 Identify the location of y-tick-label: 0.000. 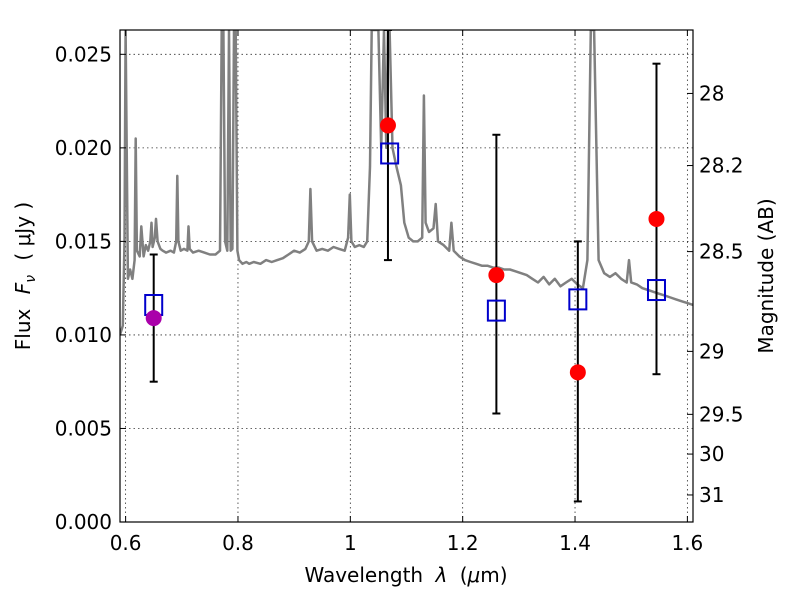
(83, 522).